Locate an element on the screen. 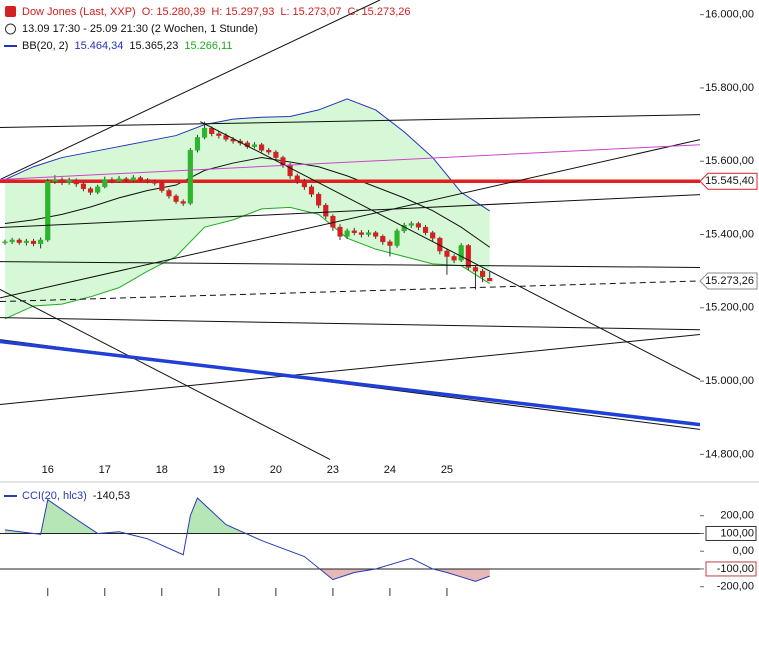  ohlc-value: C: 15.273,26 is located at coordinates (379, 12).